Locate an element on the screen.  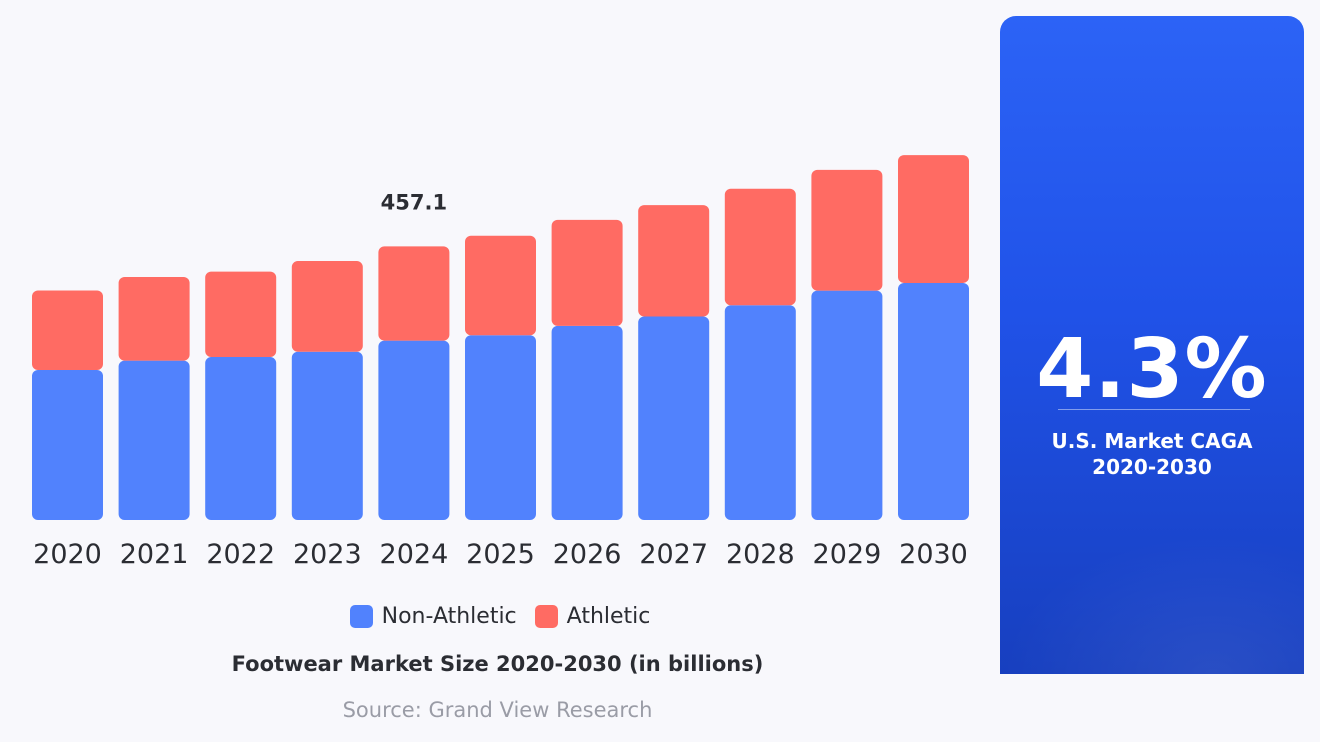
x-tick-label-2026: 2026 is located at coordinates (587, 554).